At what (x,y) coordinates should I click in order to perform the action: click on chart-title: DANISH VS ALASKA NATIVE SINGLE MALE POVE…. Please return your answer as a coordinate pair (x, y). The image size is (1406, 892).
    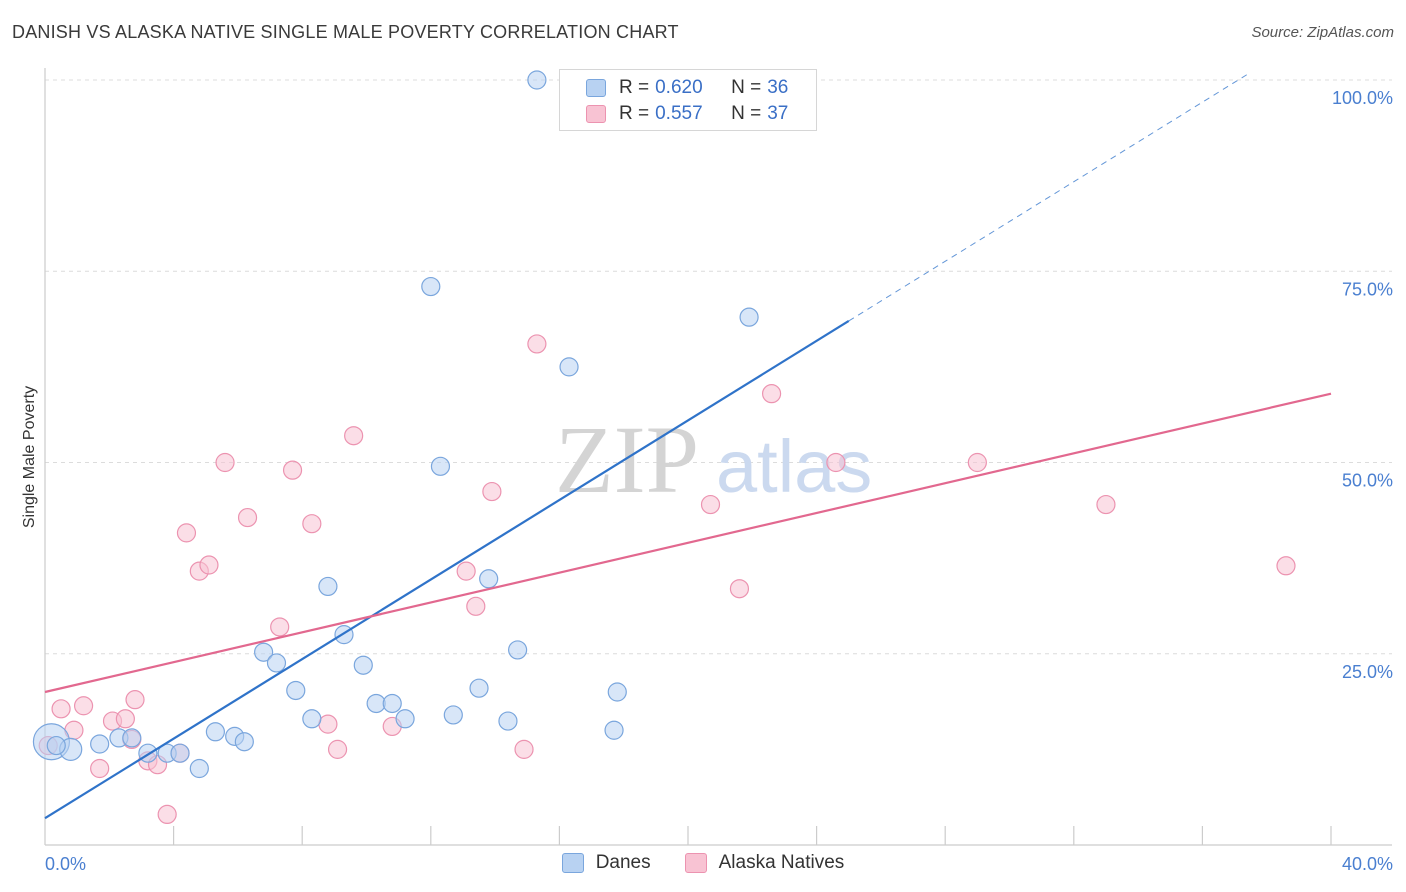
    Looking at the image, I should click on (345, 32).